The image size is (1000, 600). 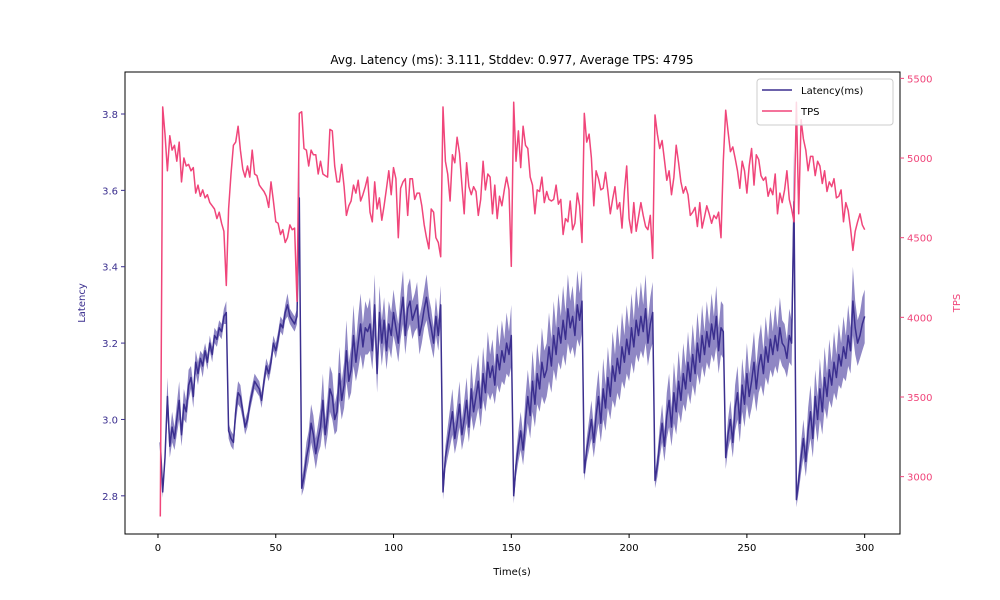 What do you see at coordinates (957, 304) in the screenshot?
I see `y-axis-right-label: TPS` at bounding box center [957, 304].